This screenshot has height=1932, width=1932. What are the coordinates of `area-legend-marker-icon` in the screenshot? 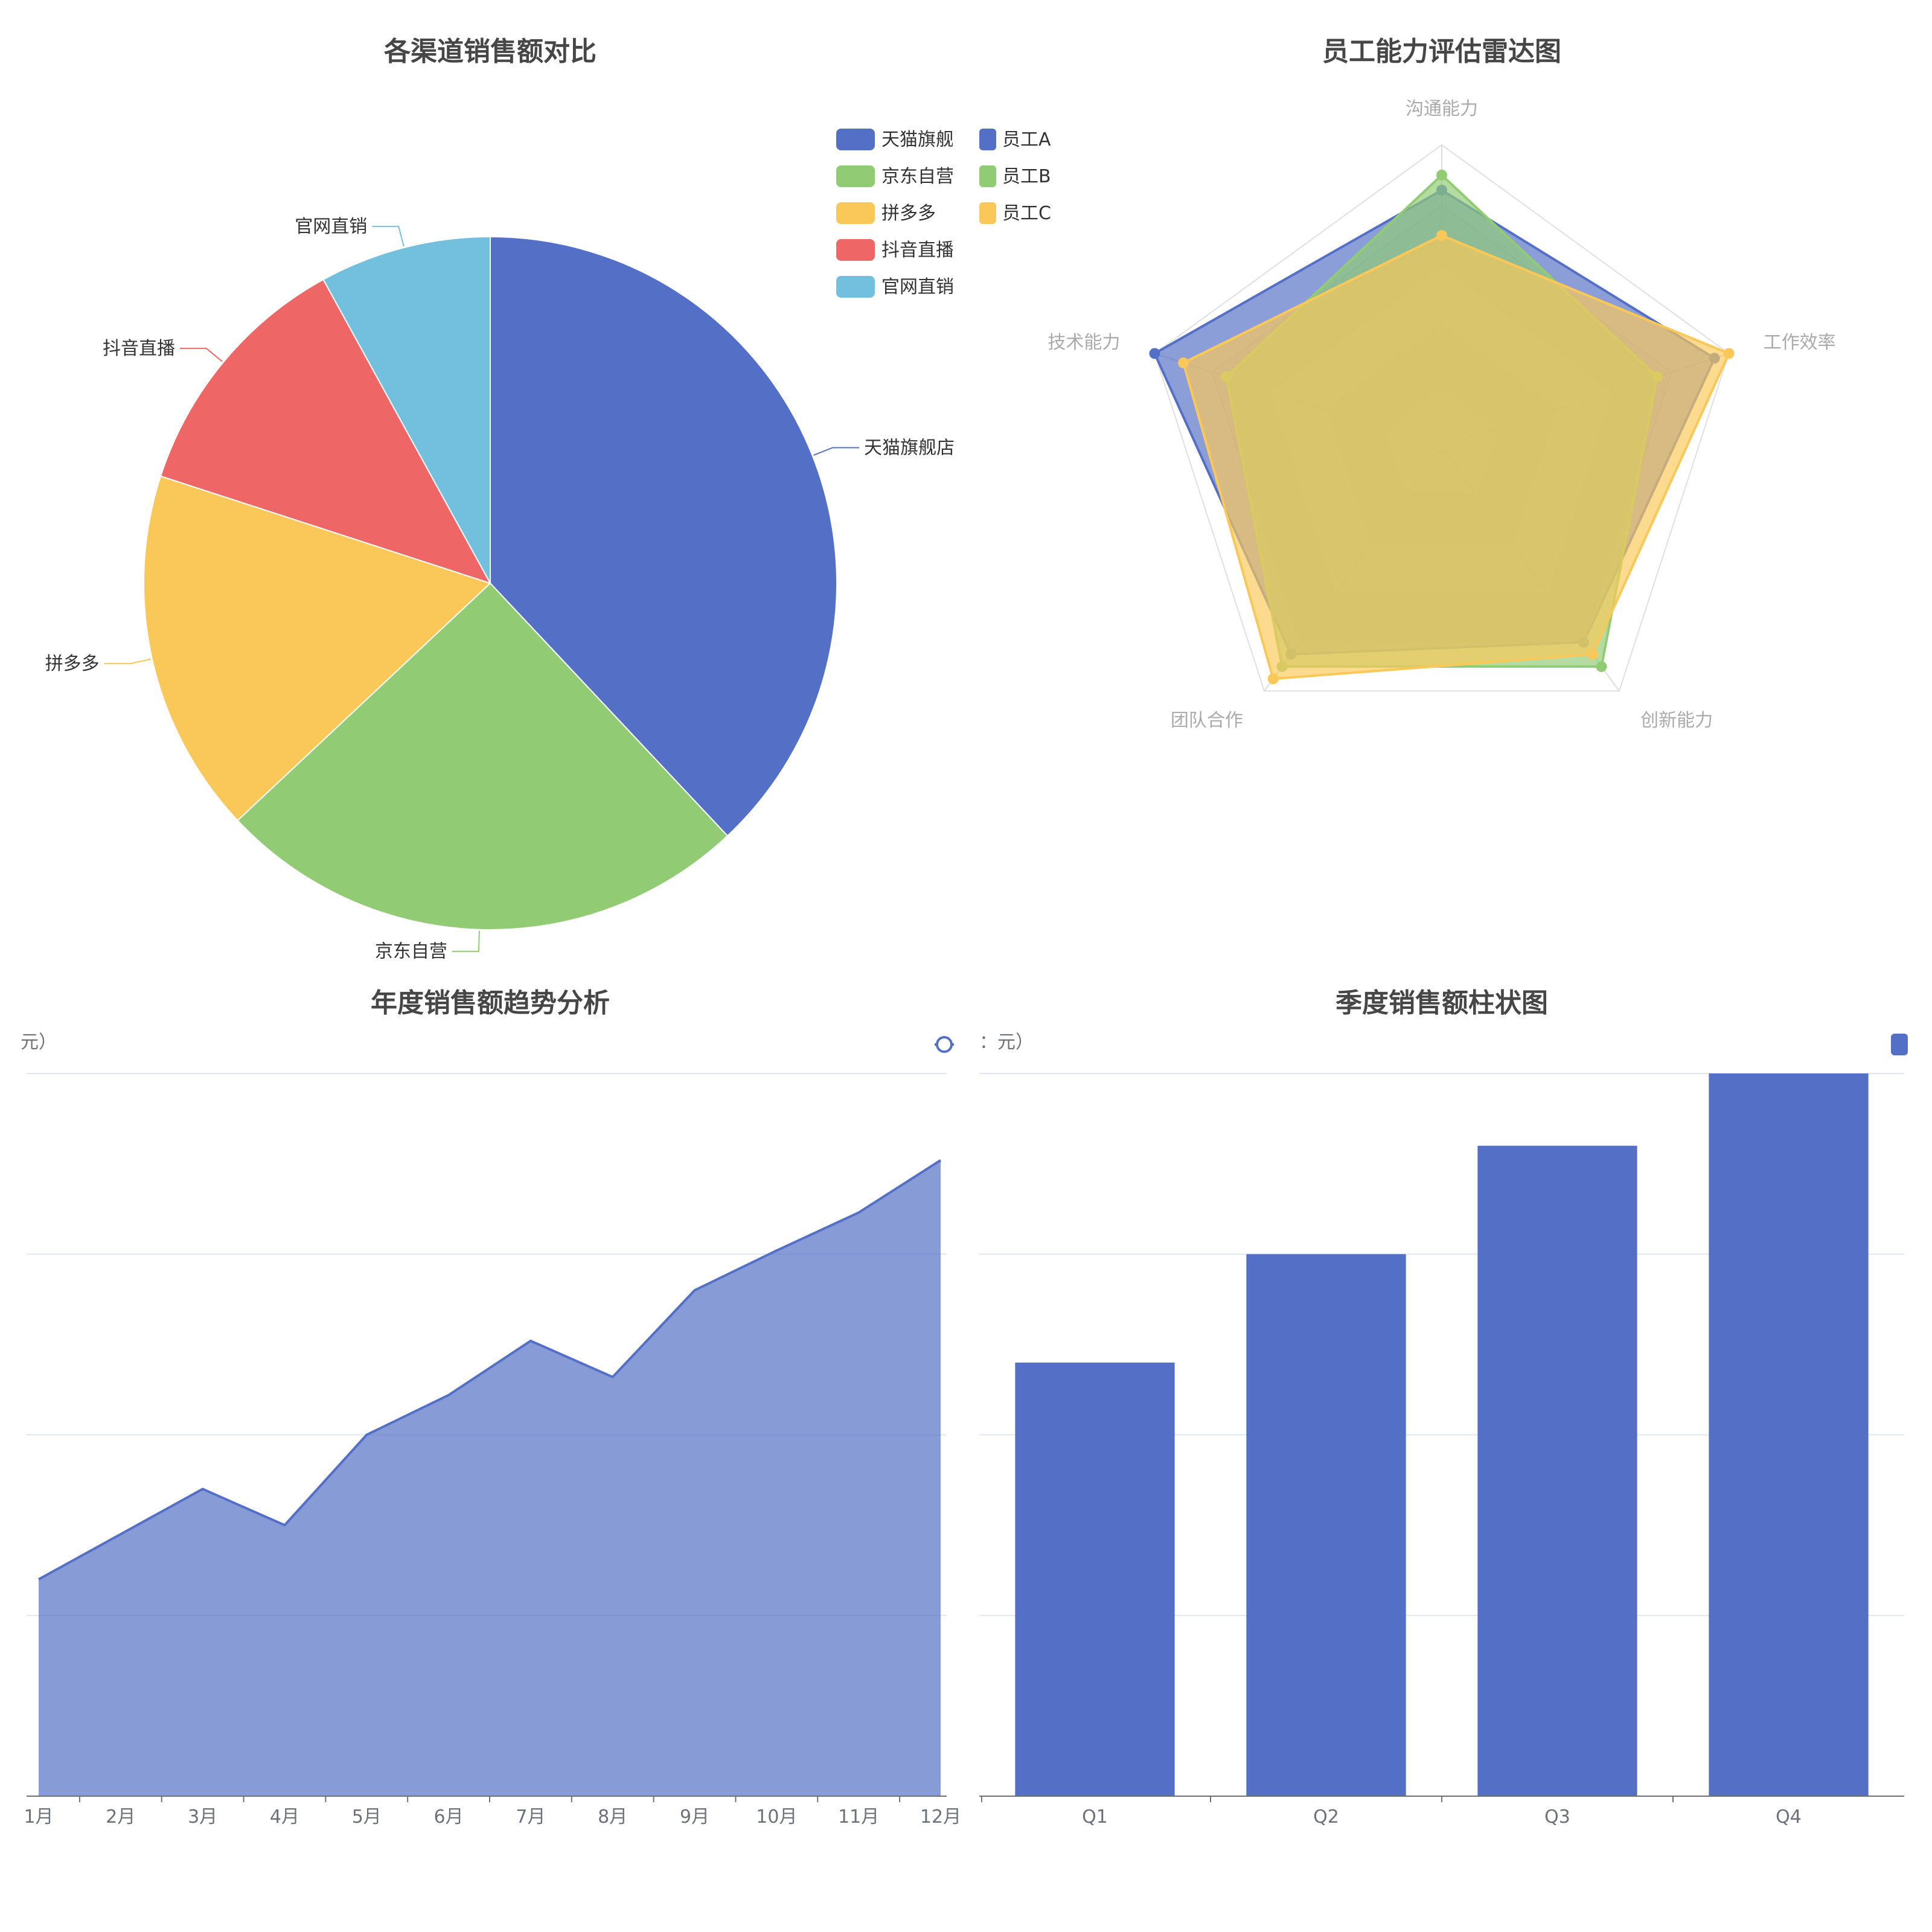 It's located at (944, 1044).